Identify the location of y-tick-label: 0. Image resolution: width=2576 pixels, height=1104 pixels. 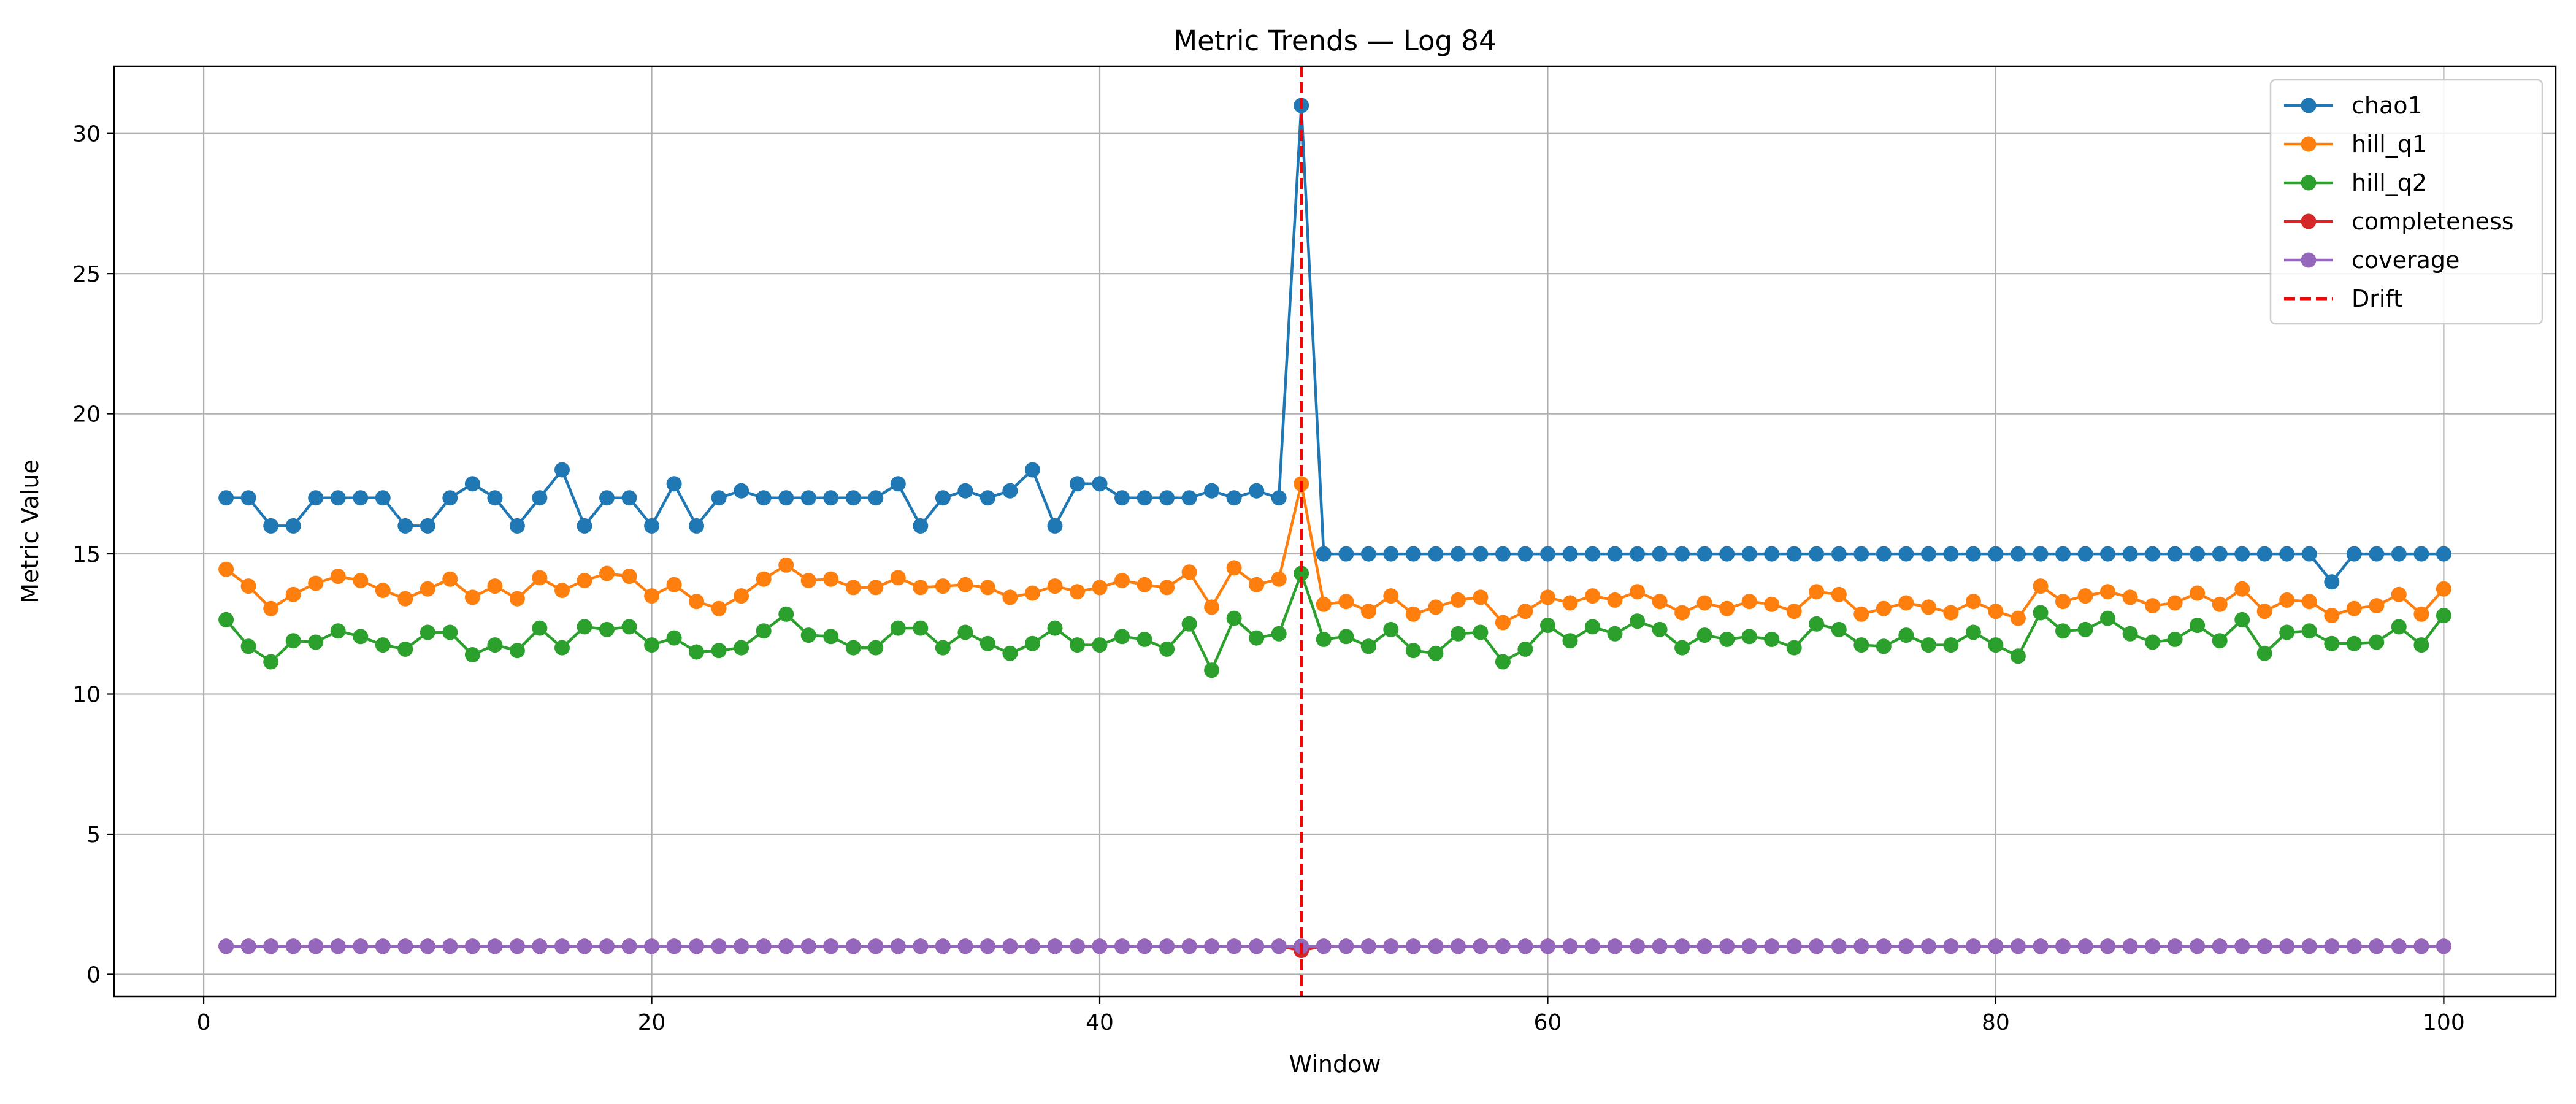
(93, 974).